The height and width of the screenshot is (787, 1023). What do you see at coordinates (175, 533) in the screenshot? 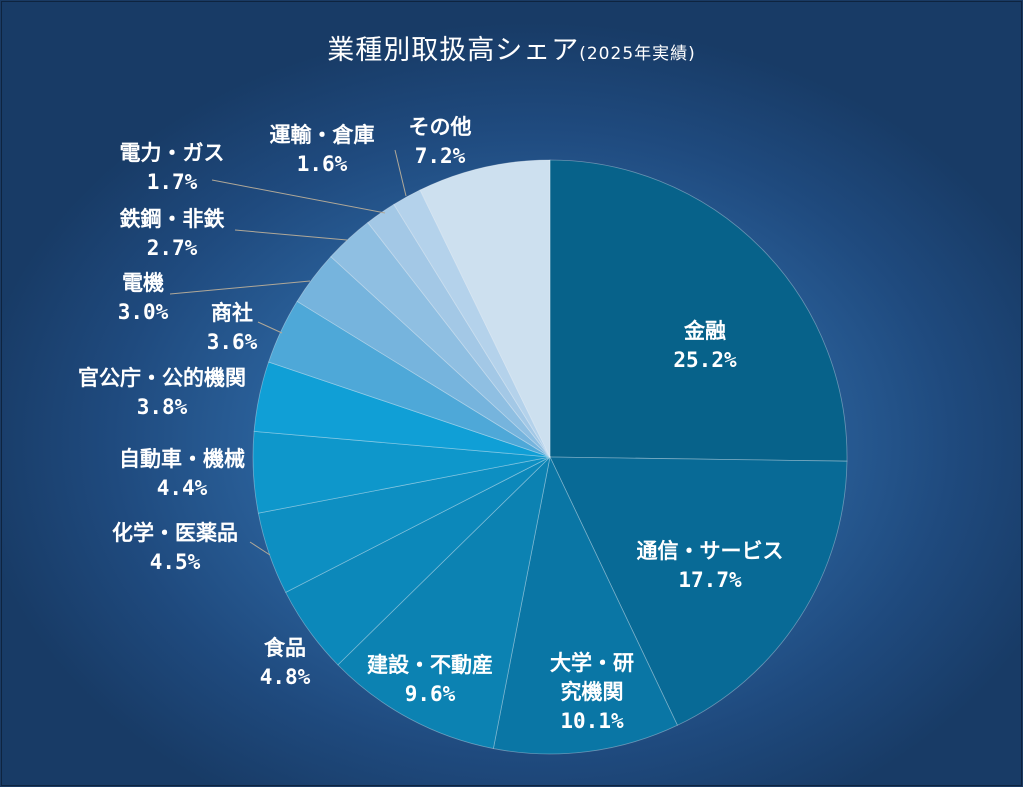
I see `slice-label: 化学・医薬品` at bounding box center [175, 533].